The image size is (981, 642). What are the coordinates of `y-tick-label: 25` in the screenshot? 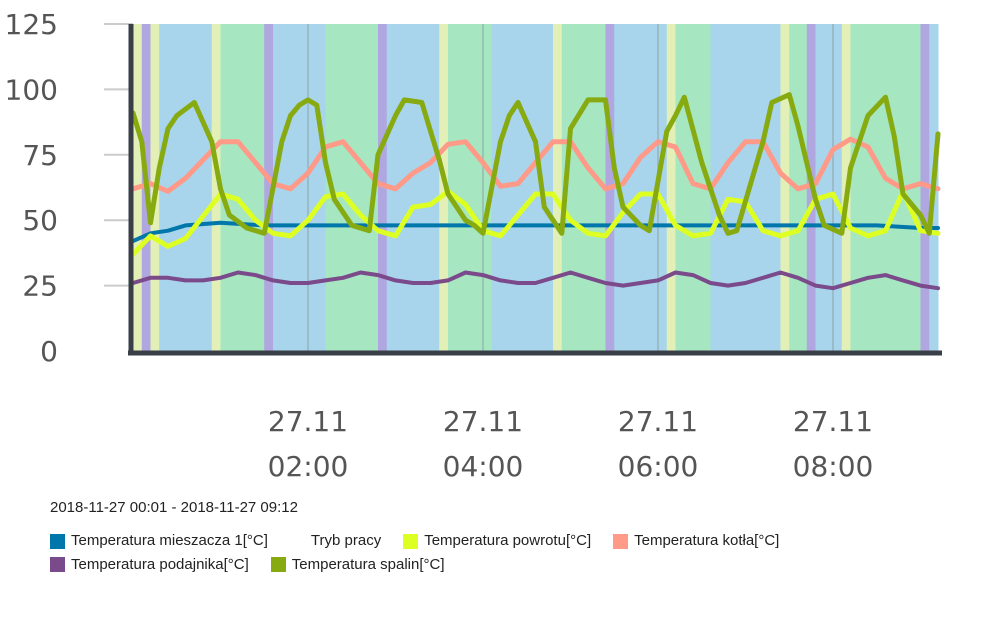 It's located at (40, 286).